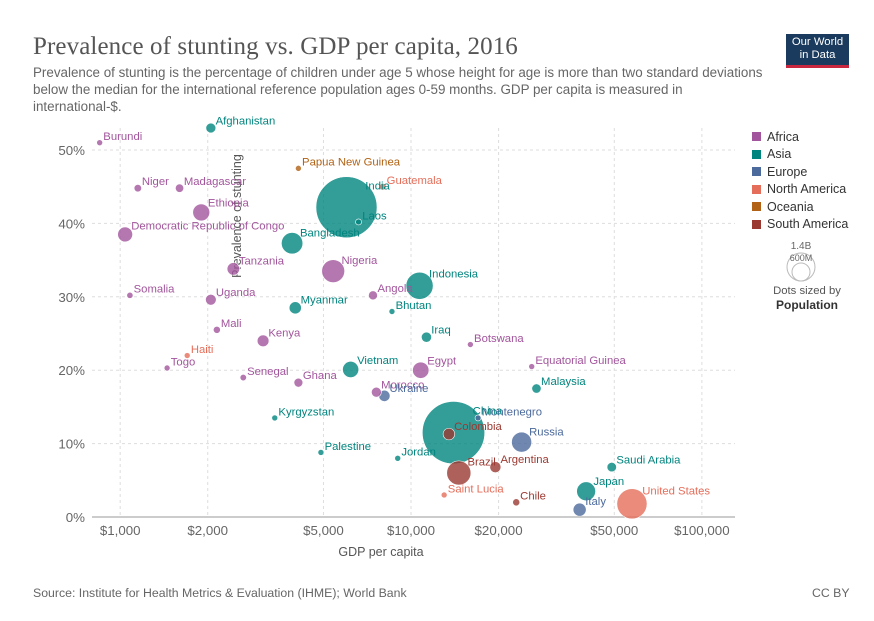 This screenshot has width=874, height=621. What do you see at coordinates (546, 433) in the screenshot?
I see `data-label: Russia` at bounding box center [546, 433].